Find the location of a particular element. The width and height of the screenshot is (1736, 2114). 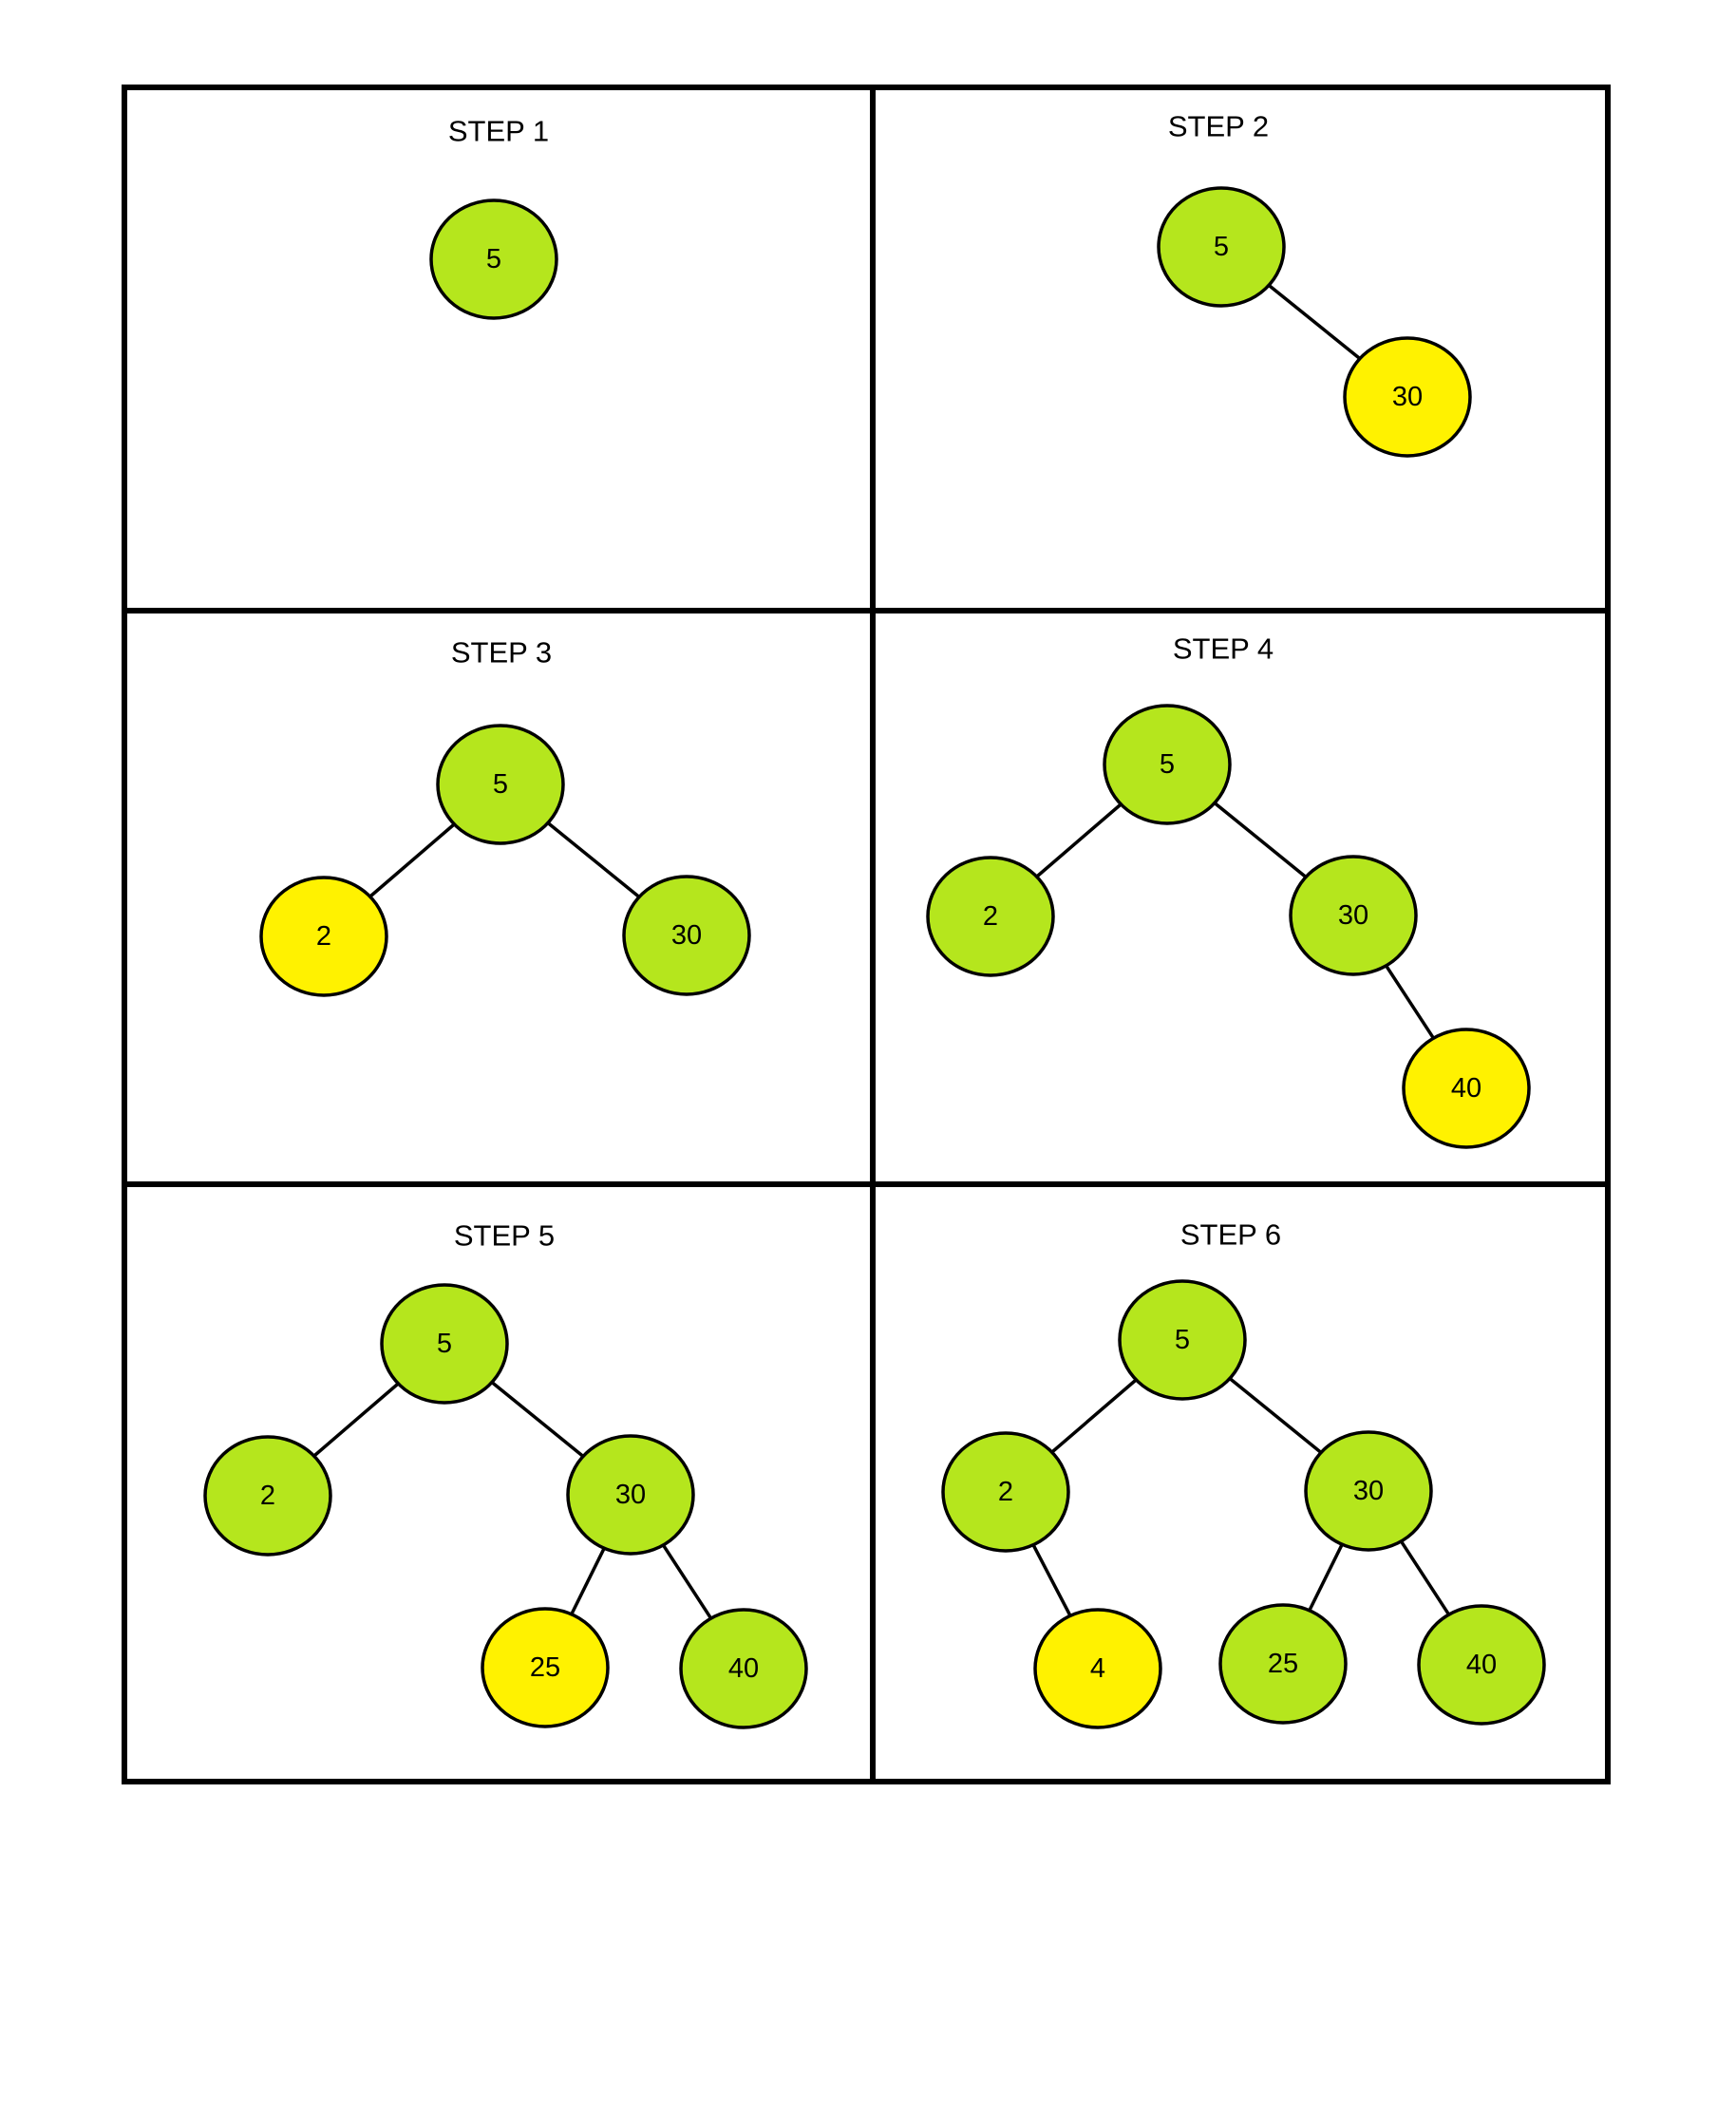

new-node: 30 is located at coordinates (1407, 397).